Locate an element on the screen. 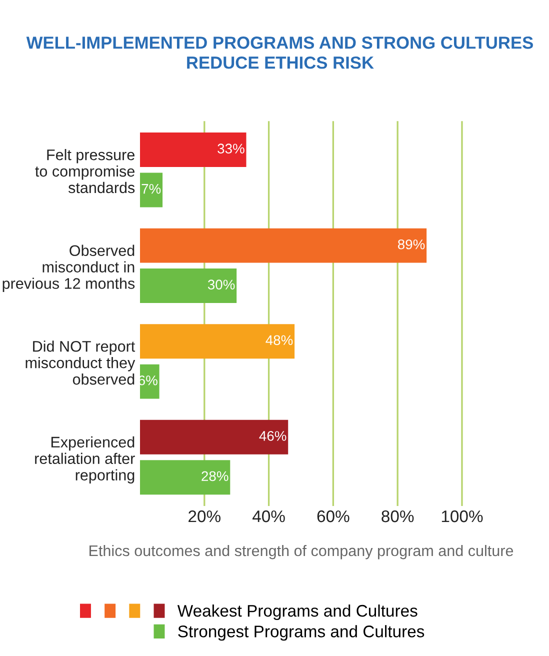  data-label: 33% is located at coordinates (231, 149).